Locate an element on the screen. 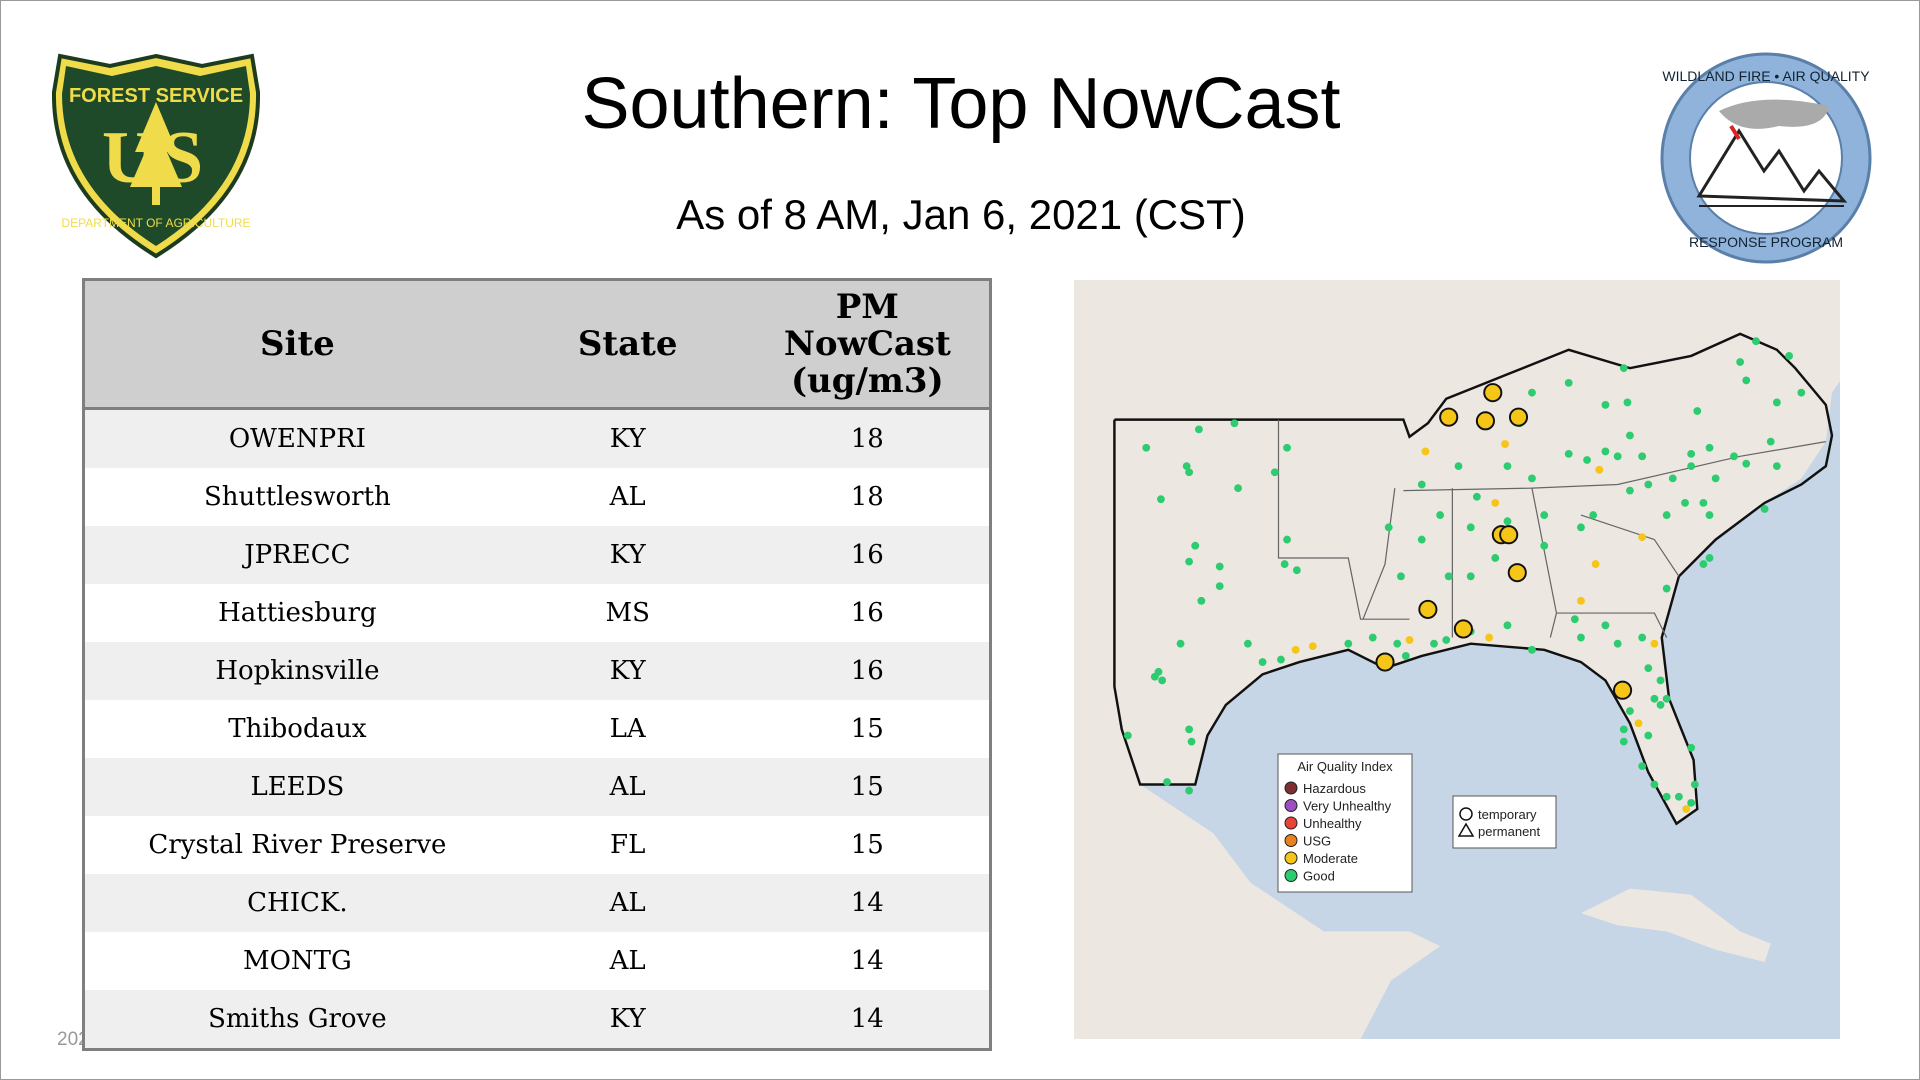 Image resolution: width=1920 pixels, height=1080 pixels. page-subtitle: As of 8 AM, Jan 6, 2021 (CST) is located at coordinates (961, 214).